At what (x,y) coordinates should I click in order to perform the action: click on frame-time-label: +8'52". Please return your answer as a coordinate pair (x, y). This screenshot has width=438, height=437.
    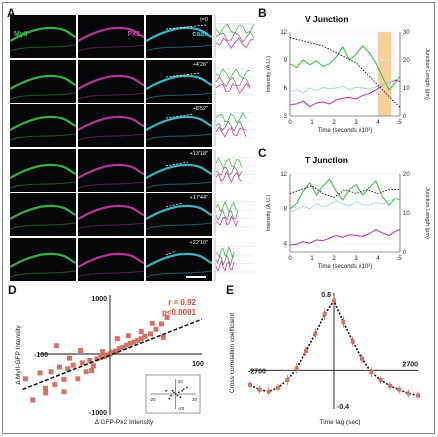
    Looking at the image, I should click on (200, 109).